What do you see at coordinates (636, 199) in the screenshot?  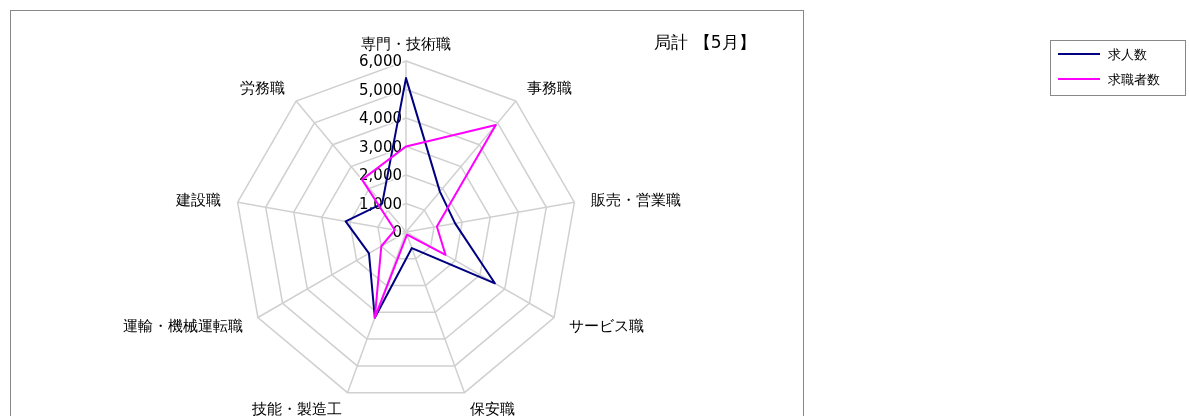 I see `spoke-label: 販売・営業職` at bounding box center [636, 199].